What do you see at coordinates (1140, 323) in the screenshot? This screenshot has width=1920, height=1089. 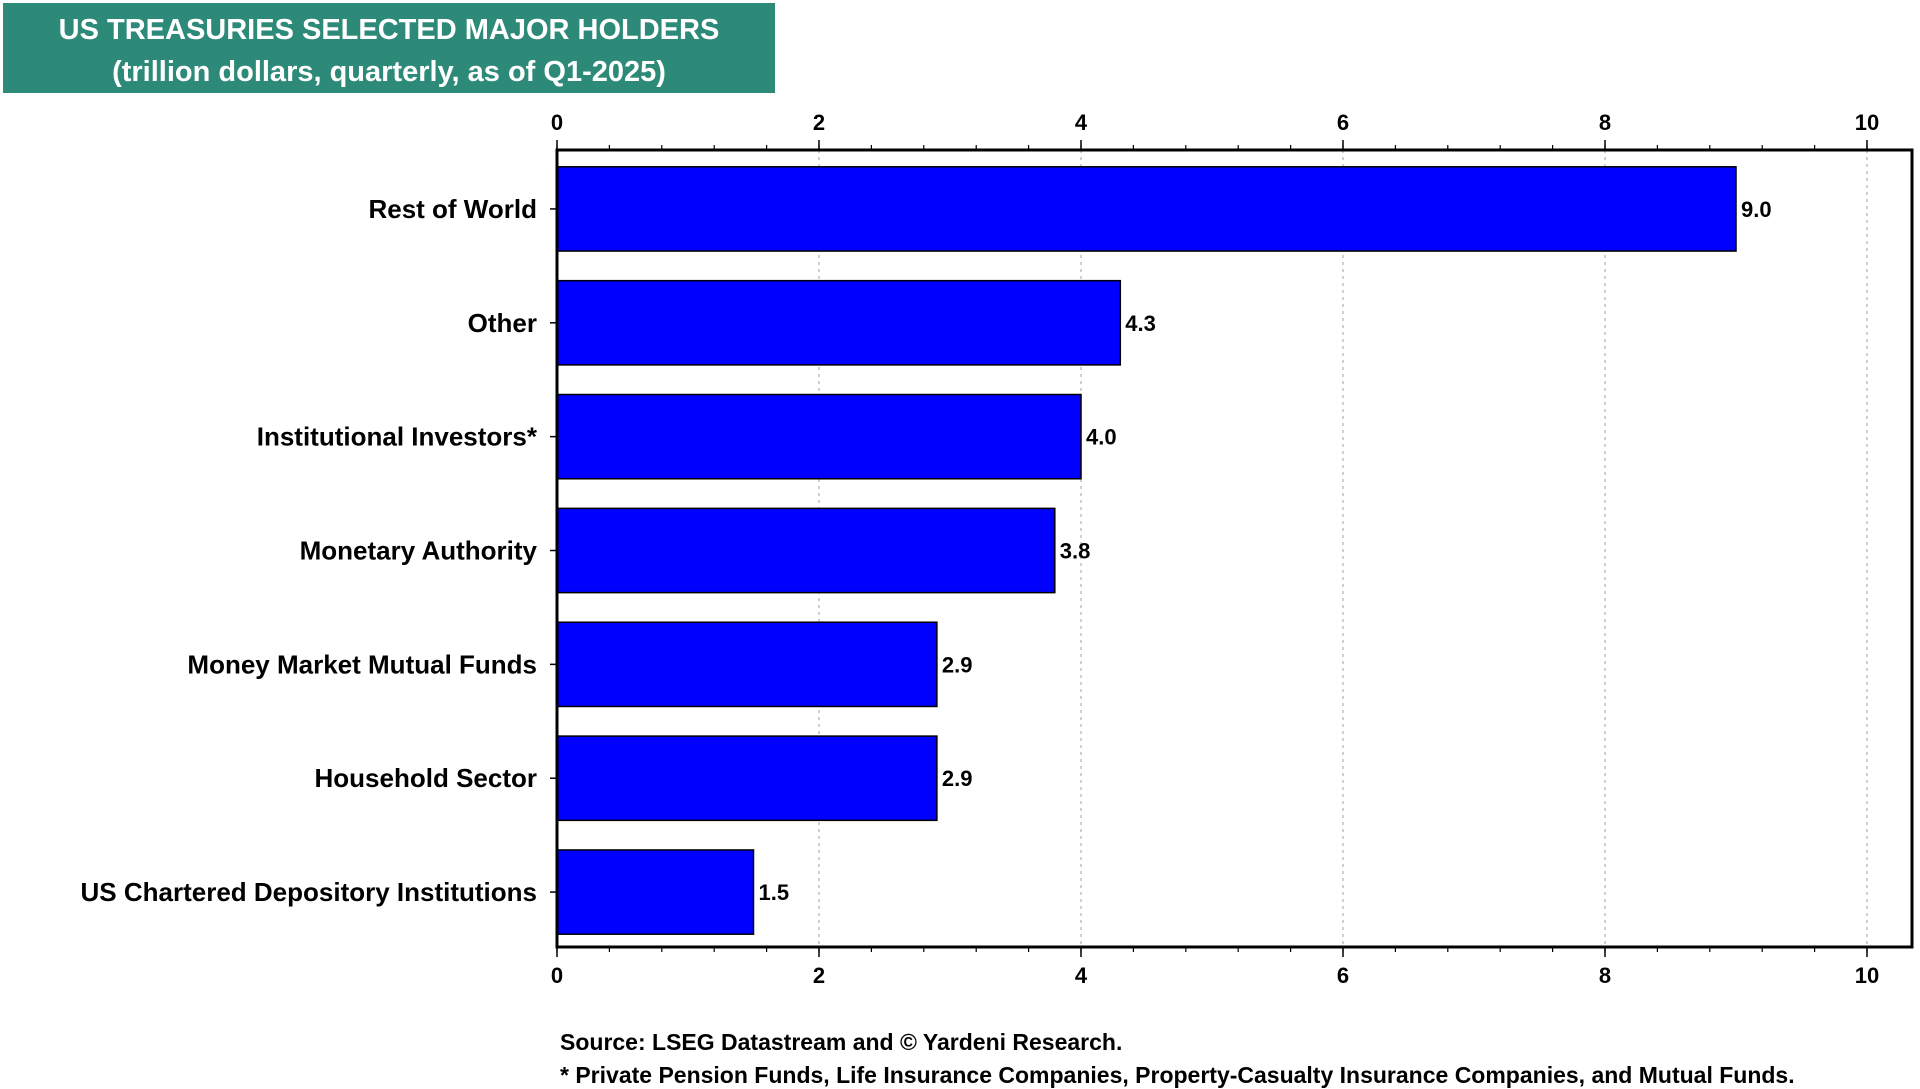 I see `bar-value-label: 4.3` at bounding box center [1140, 323].